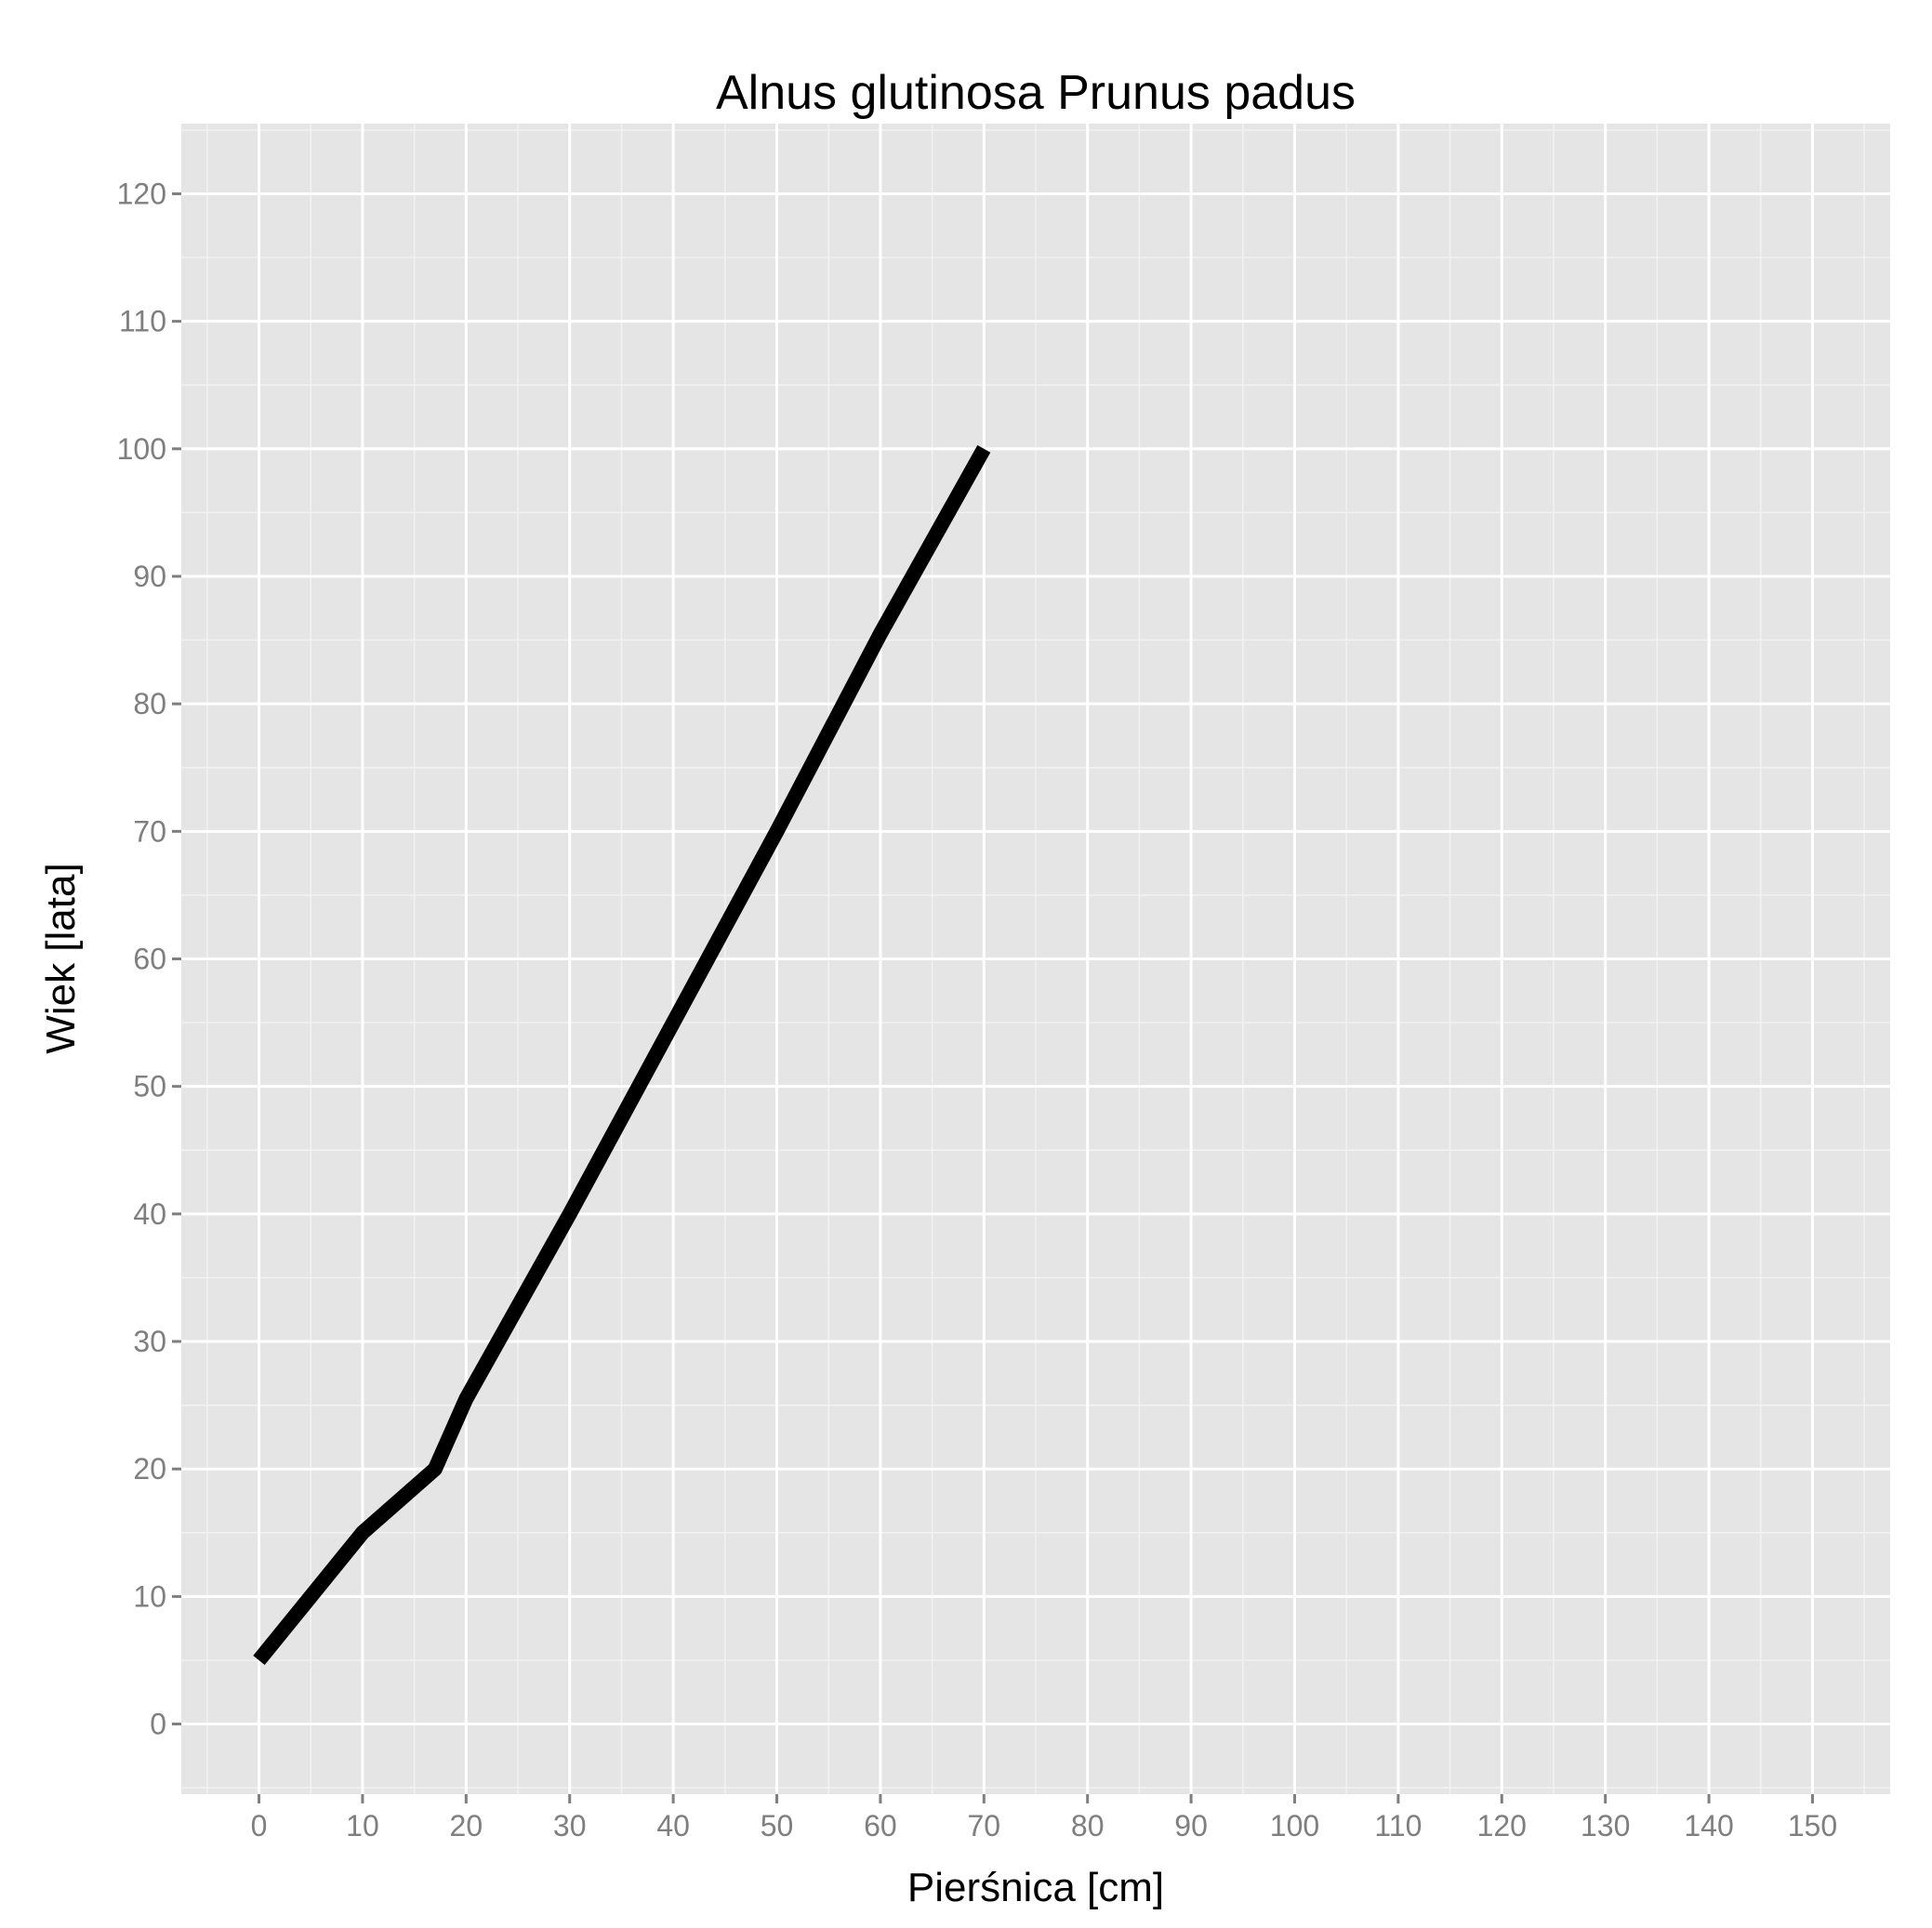  Describe the element at coordinates (1398, 1825) in the screenshot. I see `x-tick-label: 110` at that location.